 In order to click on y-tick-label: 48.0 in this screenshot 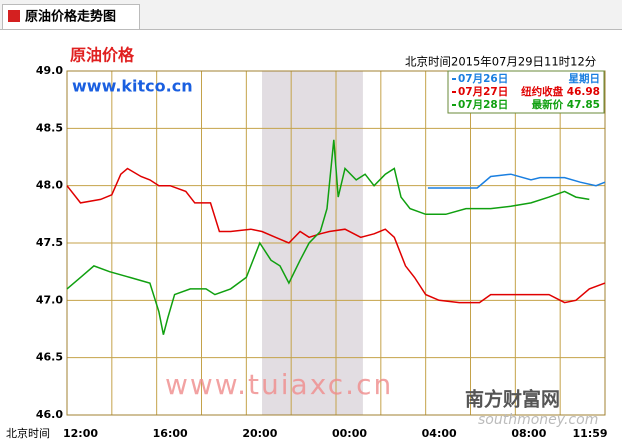, I will do `click(49, 185)`.